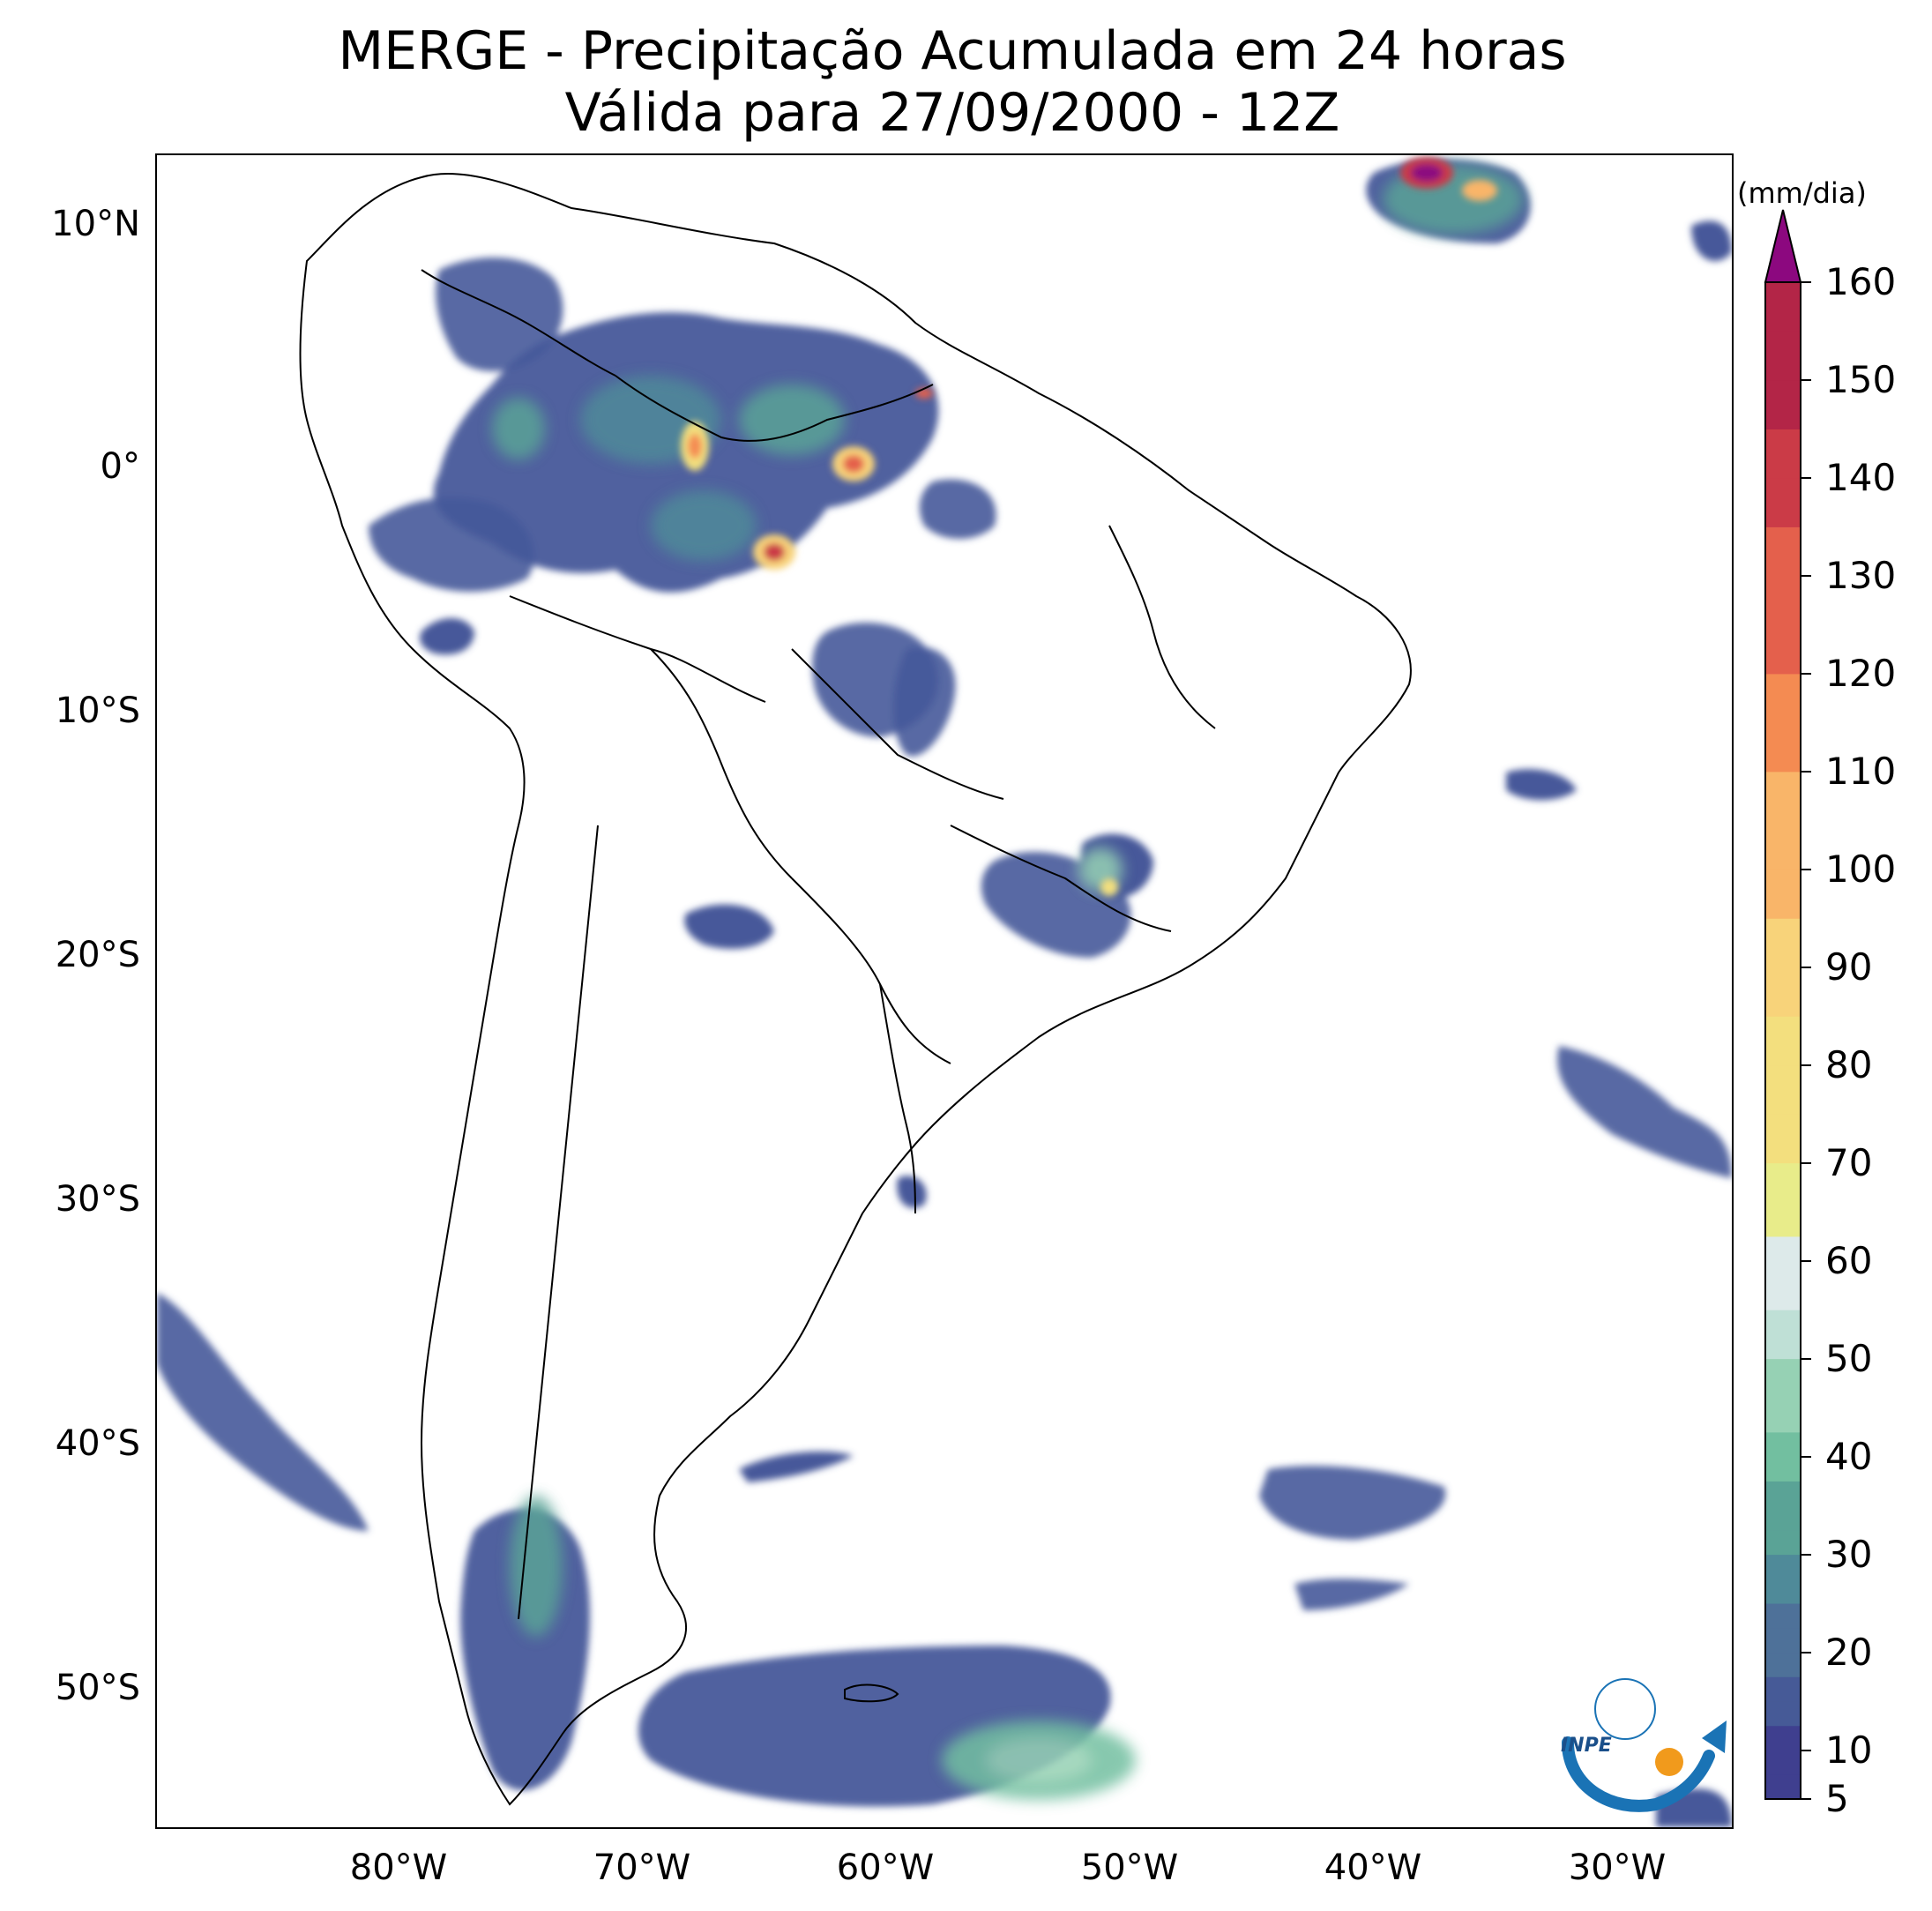  Describe the element at coordinates (1849, 1260) in the screenshot. I see `colorbar-tick-label: 60` at that location.